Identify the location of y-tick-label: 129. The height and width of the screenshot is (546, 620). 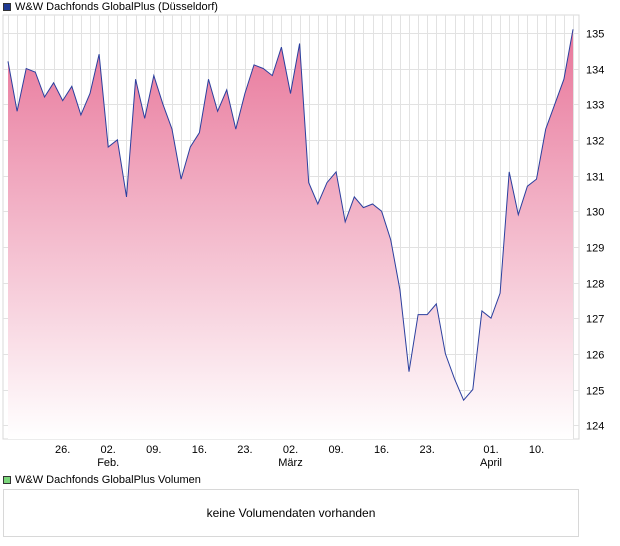
(595, 249).